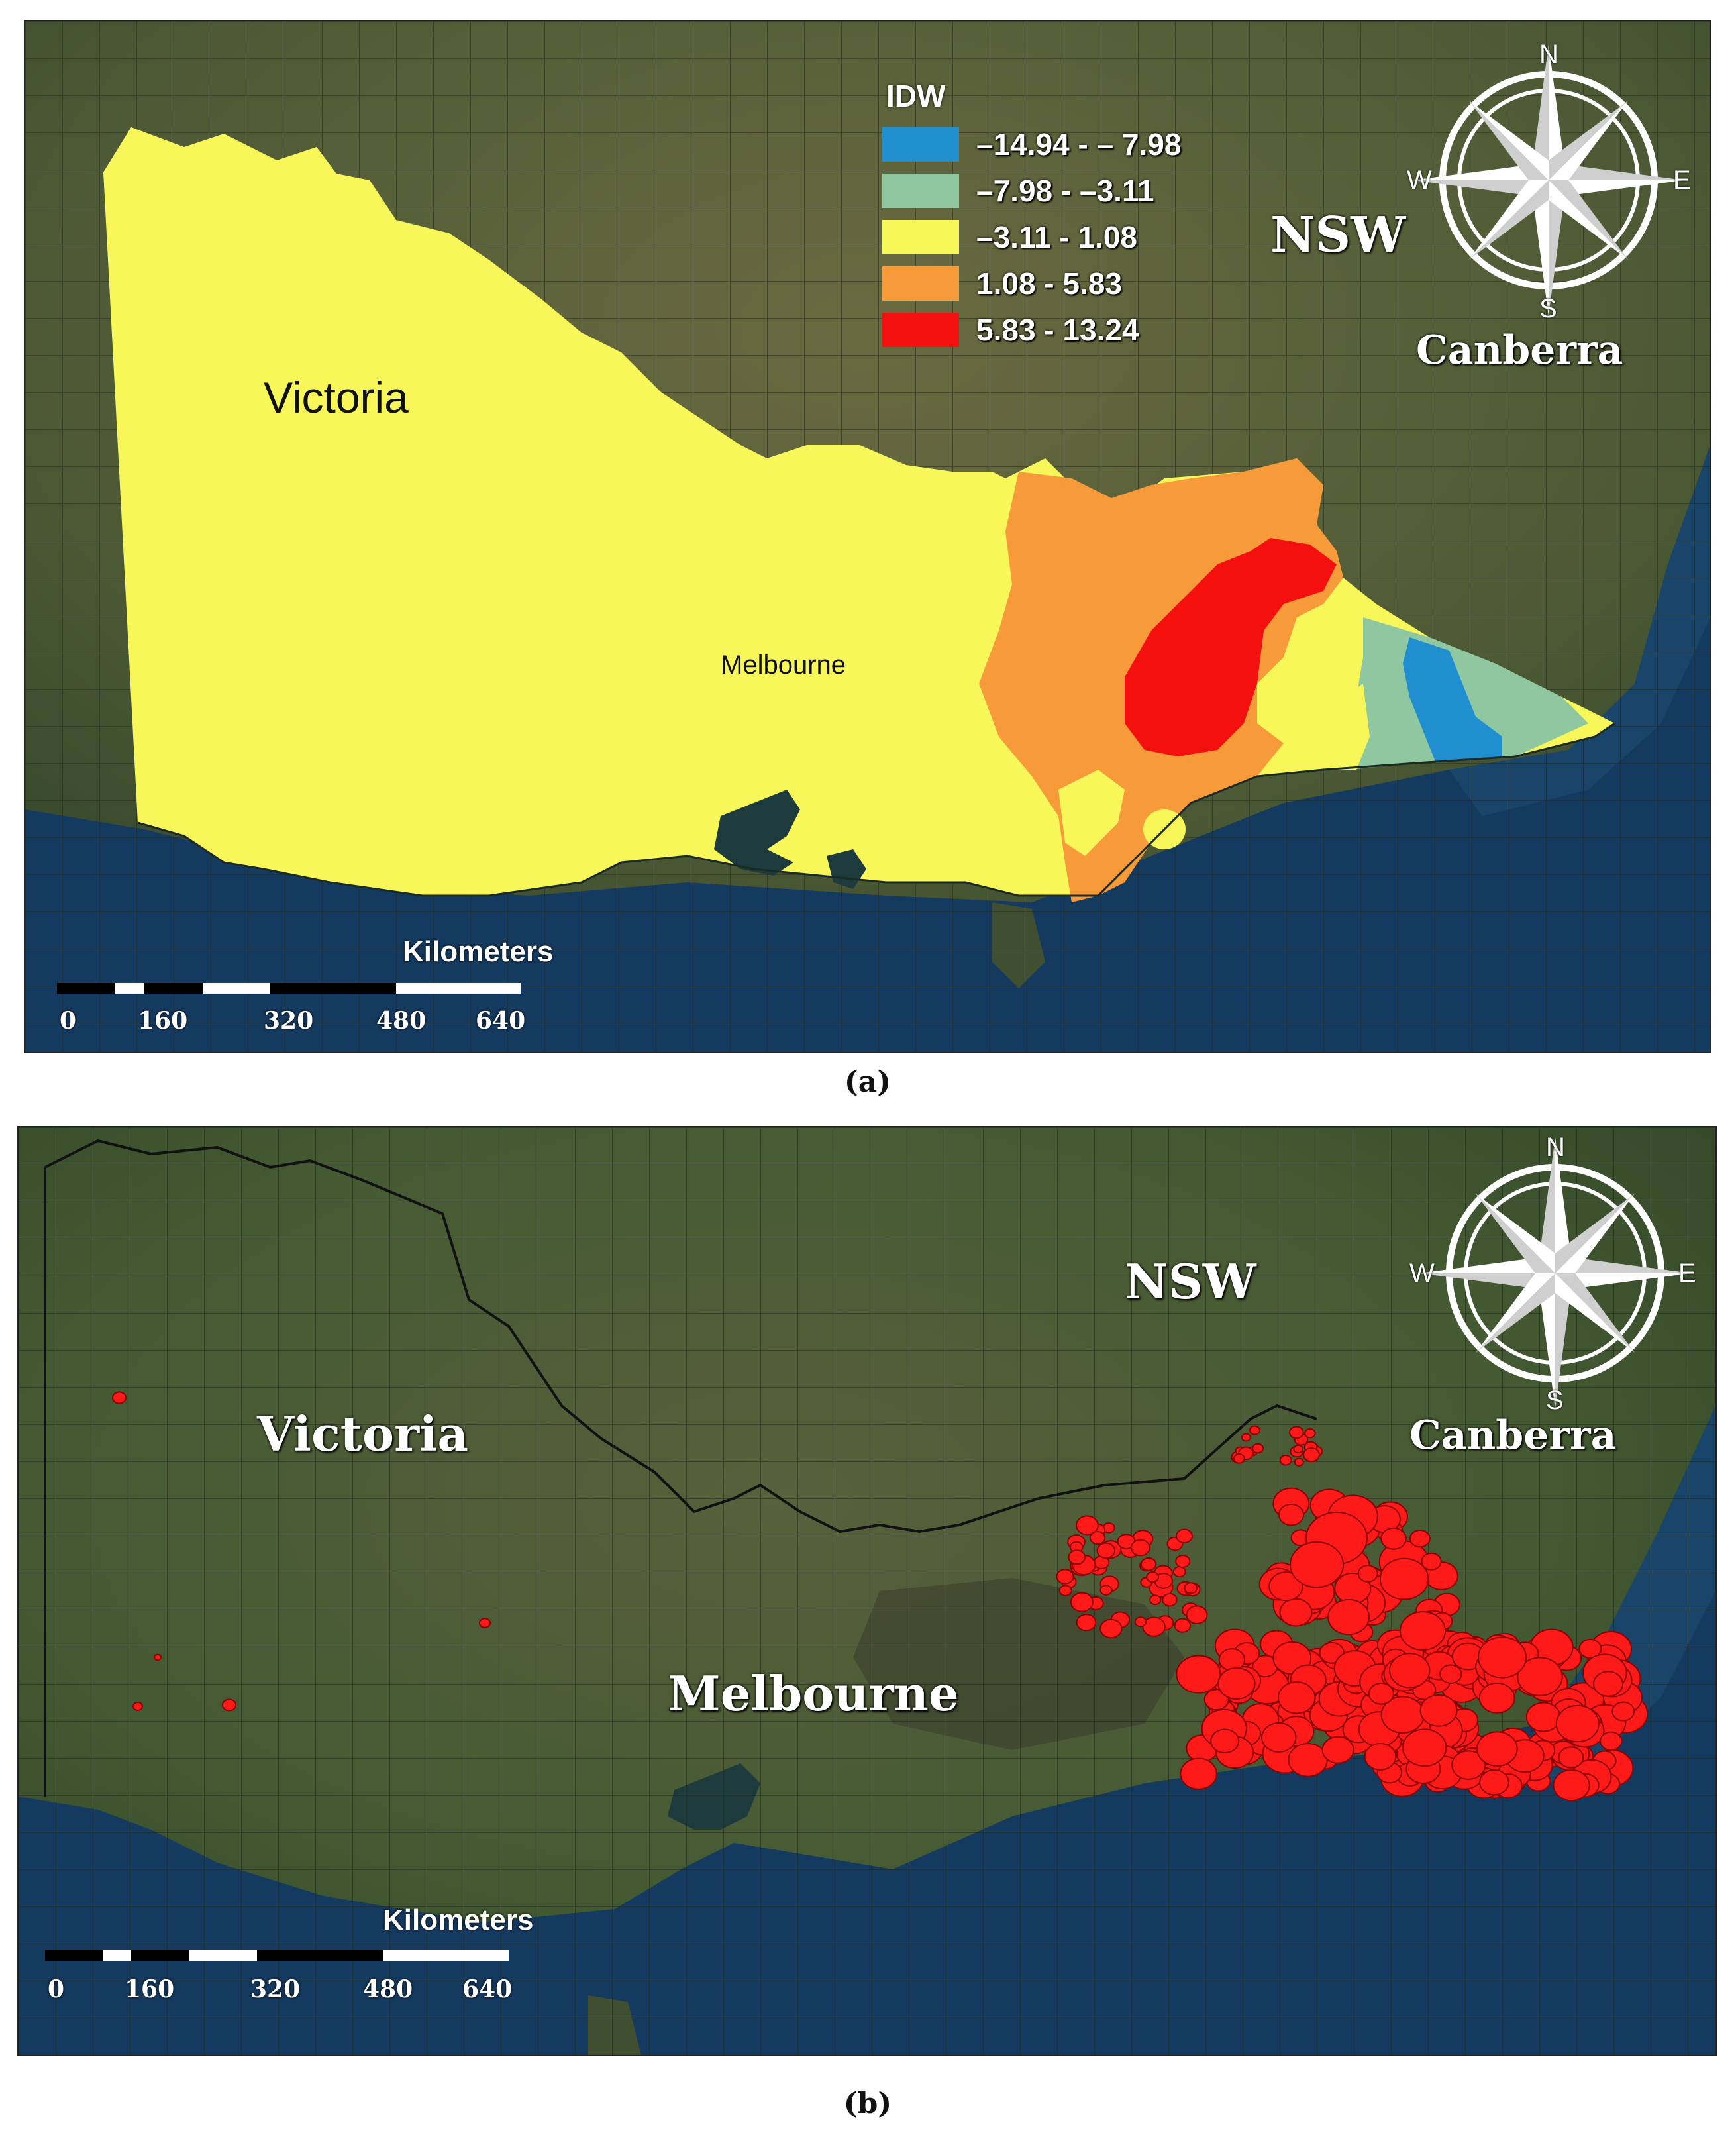 The width and height of the screenshot is (1736, 2135). I want to click on scale-tick: 480, so click(388, 1989).